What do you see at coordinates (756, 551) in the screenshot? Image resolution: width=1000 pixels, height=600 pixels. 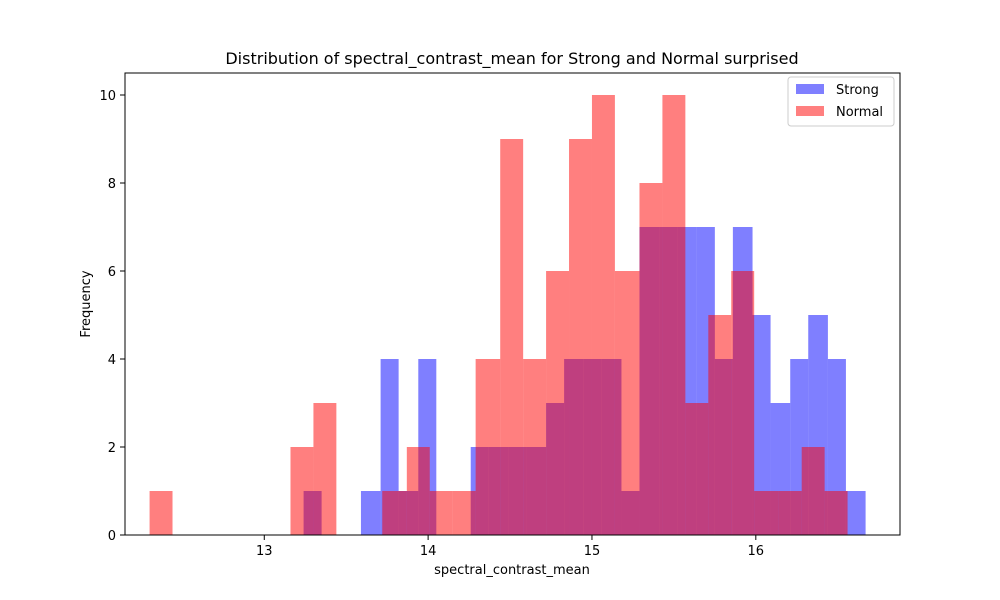 I see `x-tick-label: 16` at bounding box center [756, 551].